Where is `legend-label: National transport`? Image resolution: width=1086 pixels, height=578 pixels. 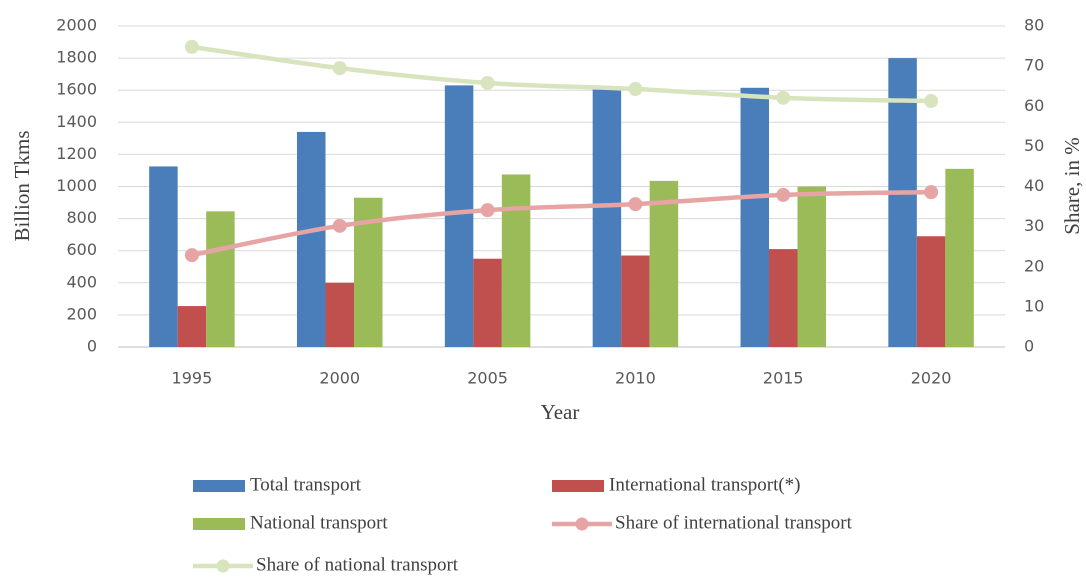 legend-label: National transport is located at coordinates (319, 522).